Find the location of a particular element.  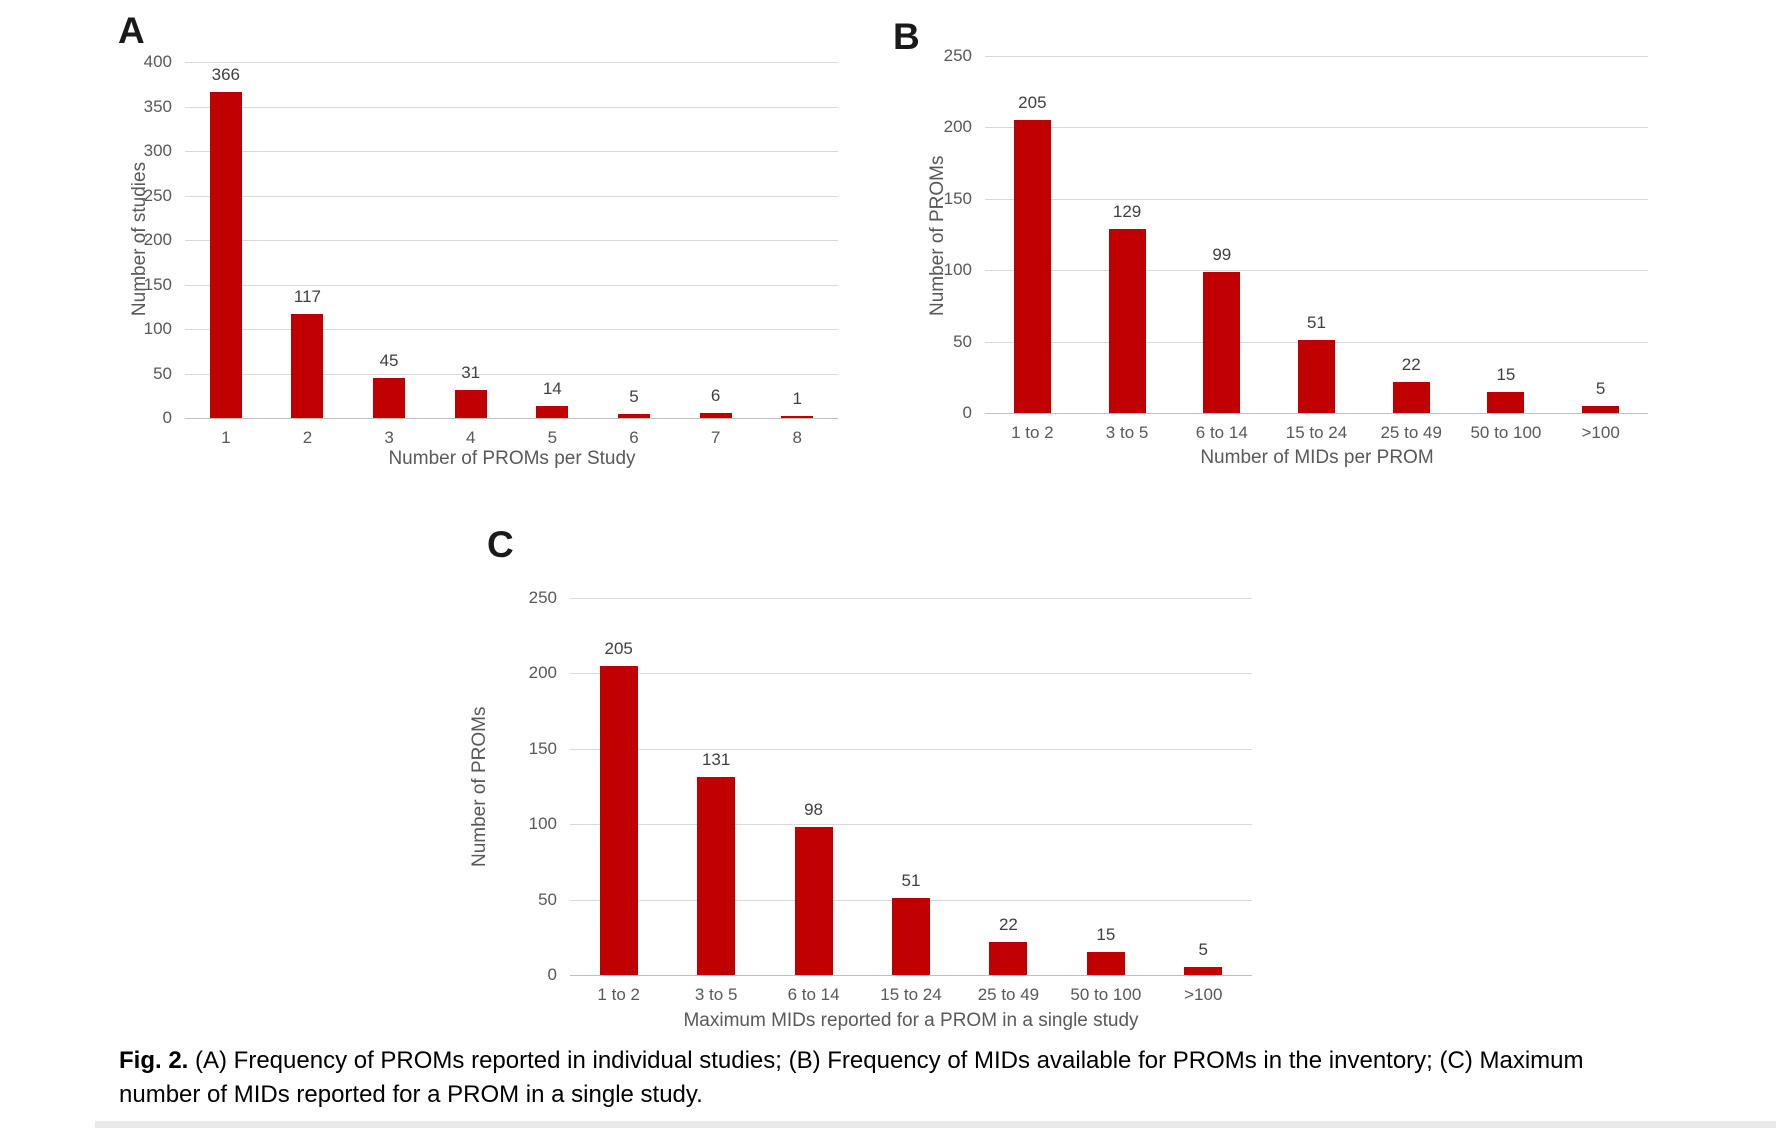

bar-6 to 14 is located at coordinates (1221, 342).